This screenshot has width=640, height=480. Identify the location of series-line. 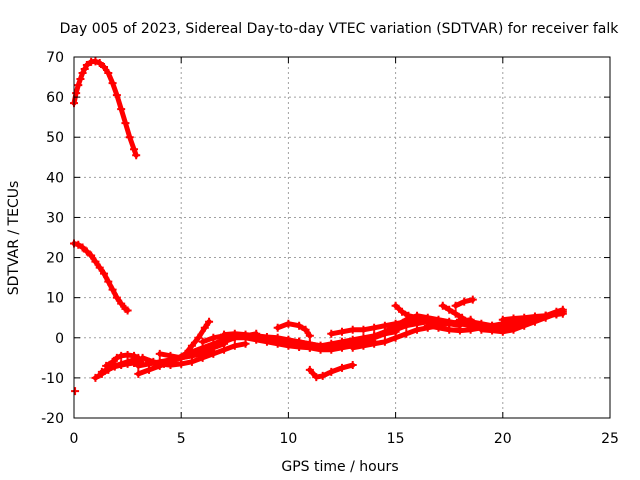
(197, 354).